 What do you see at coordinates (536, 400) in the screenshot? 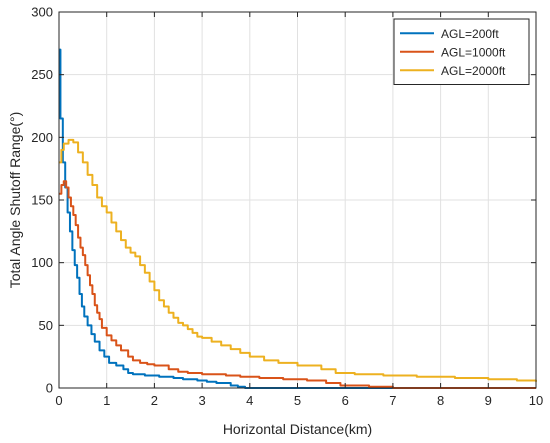
I see `x-tick-label: 10` at bounding box center [536, 400].